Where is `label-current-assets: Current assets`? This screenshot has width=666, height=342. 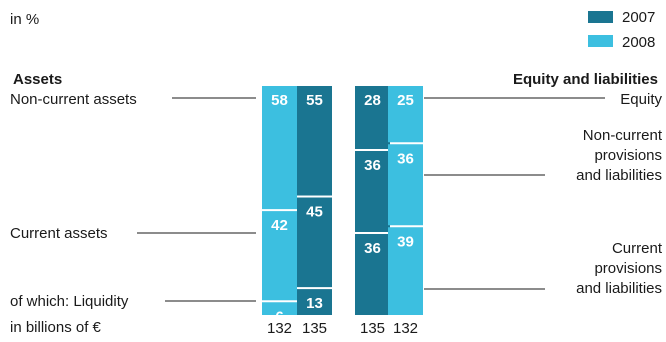 label-current-assets: Current assets is located at coordinates (59, 233).